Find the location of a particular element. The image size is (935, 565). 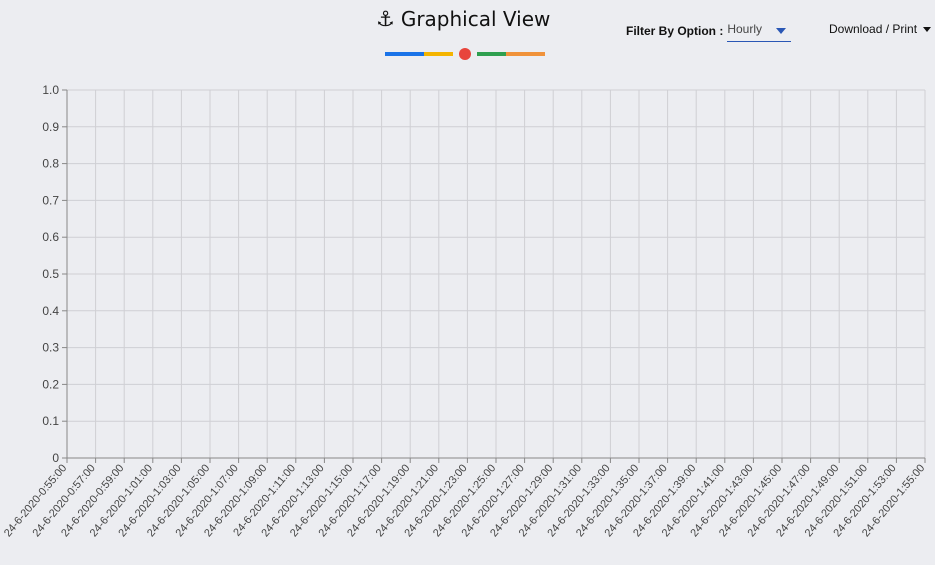

page-title: ⚓ Graphical View is located at coordinates (463, 19).